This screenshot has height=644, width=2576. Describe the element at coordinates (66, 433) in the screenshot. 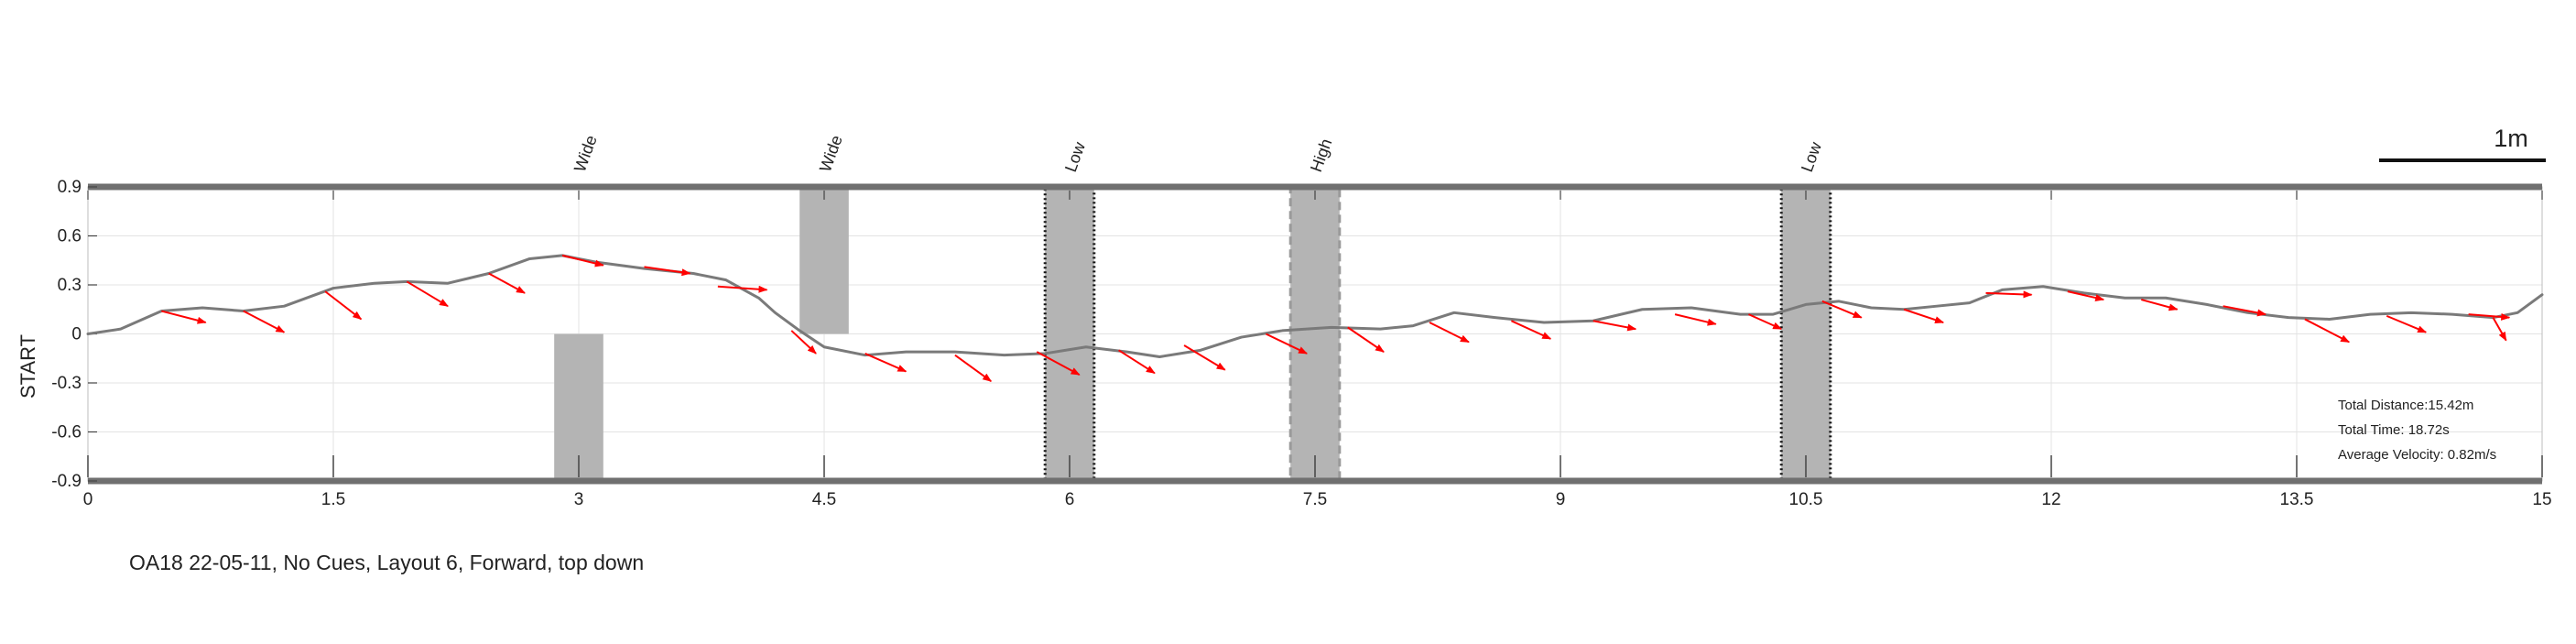

I see `y-tick-label: -0.6` at that location.